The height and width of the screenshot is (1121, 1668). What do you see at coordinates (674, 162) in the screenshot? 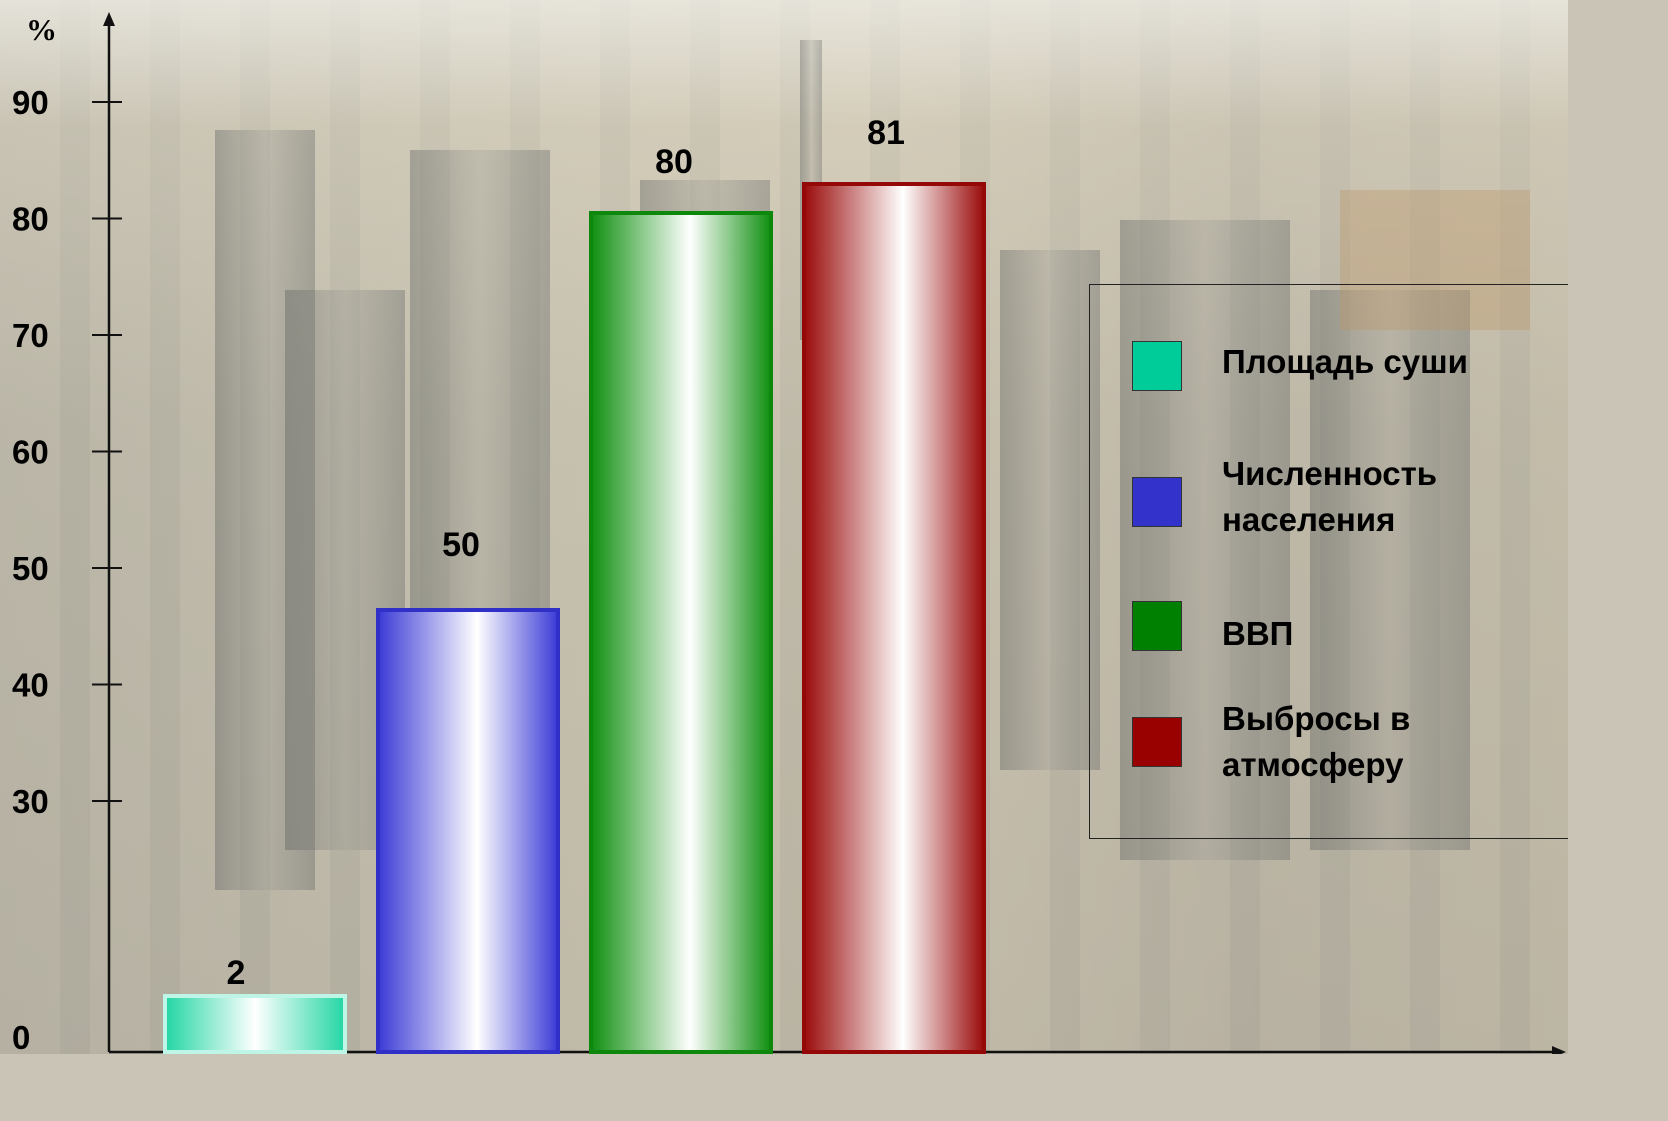
I see `bar-value-label: 80` at bounding box center [674, 162].